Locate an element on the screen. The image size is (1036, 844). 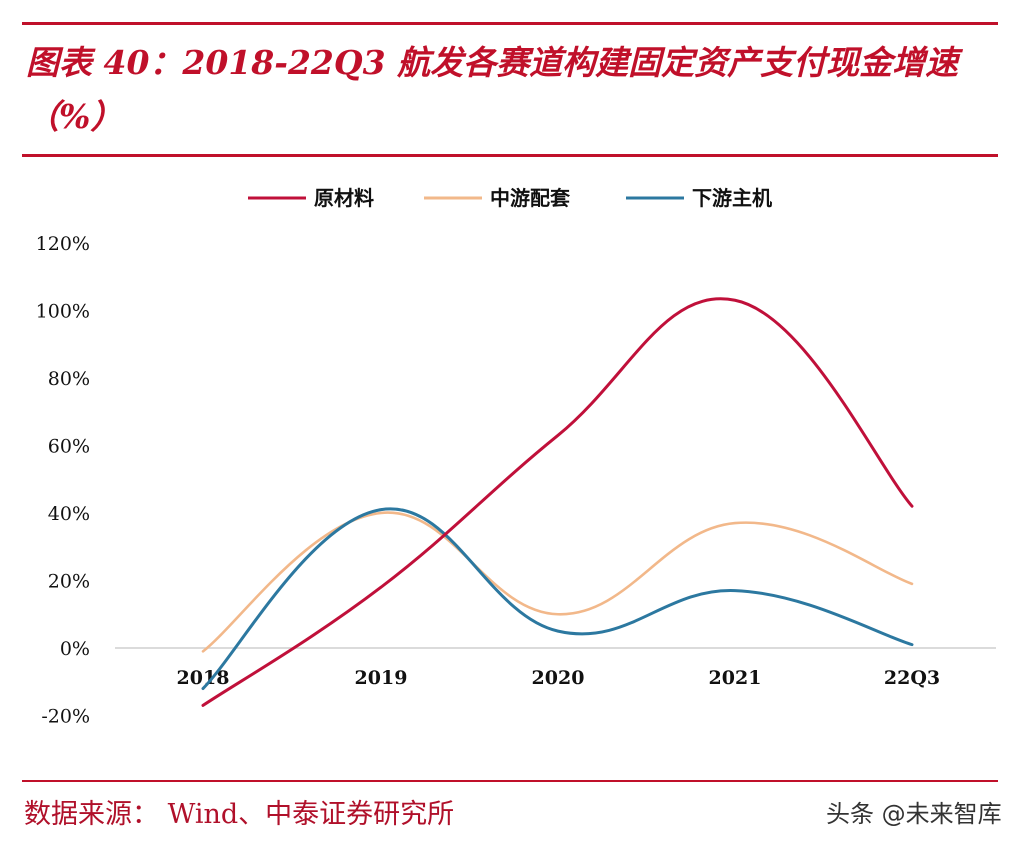
y-tick-label: 120% is located at coordinates (63, 244).